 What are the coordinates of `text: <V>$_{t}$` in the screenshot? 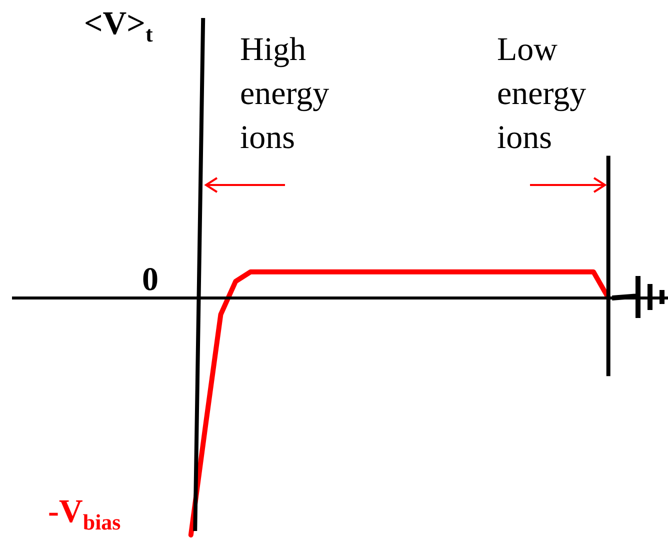 It's located at (118, 27).